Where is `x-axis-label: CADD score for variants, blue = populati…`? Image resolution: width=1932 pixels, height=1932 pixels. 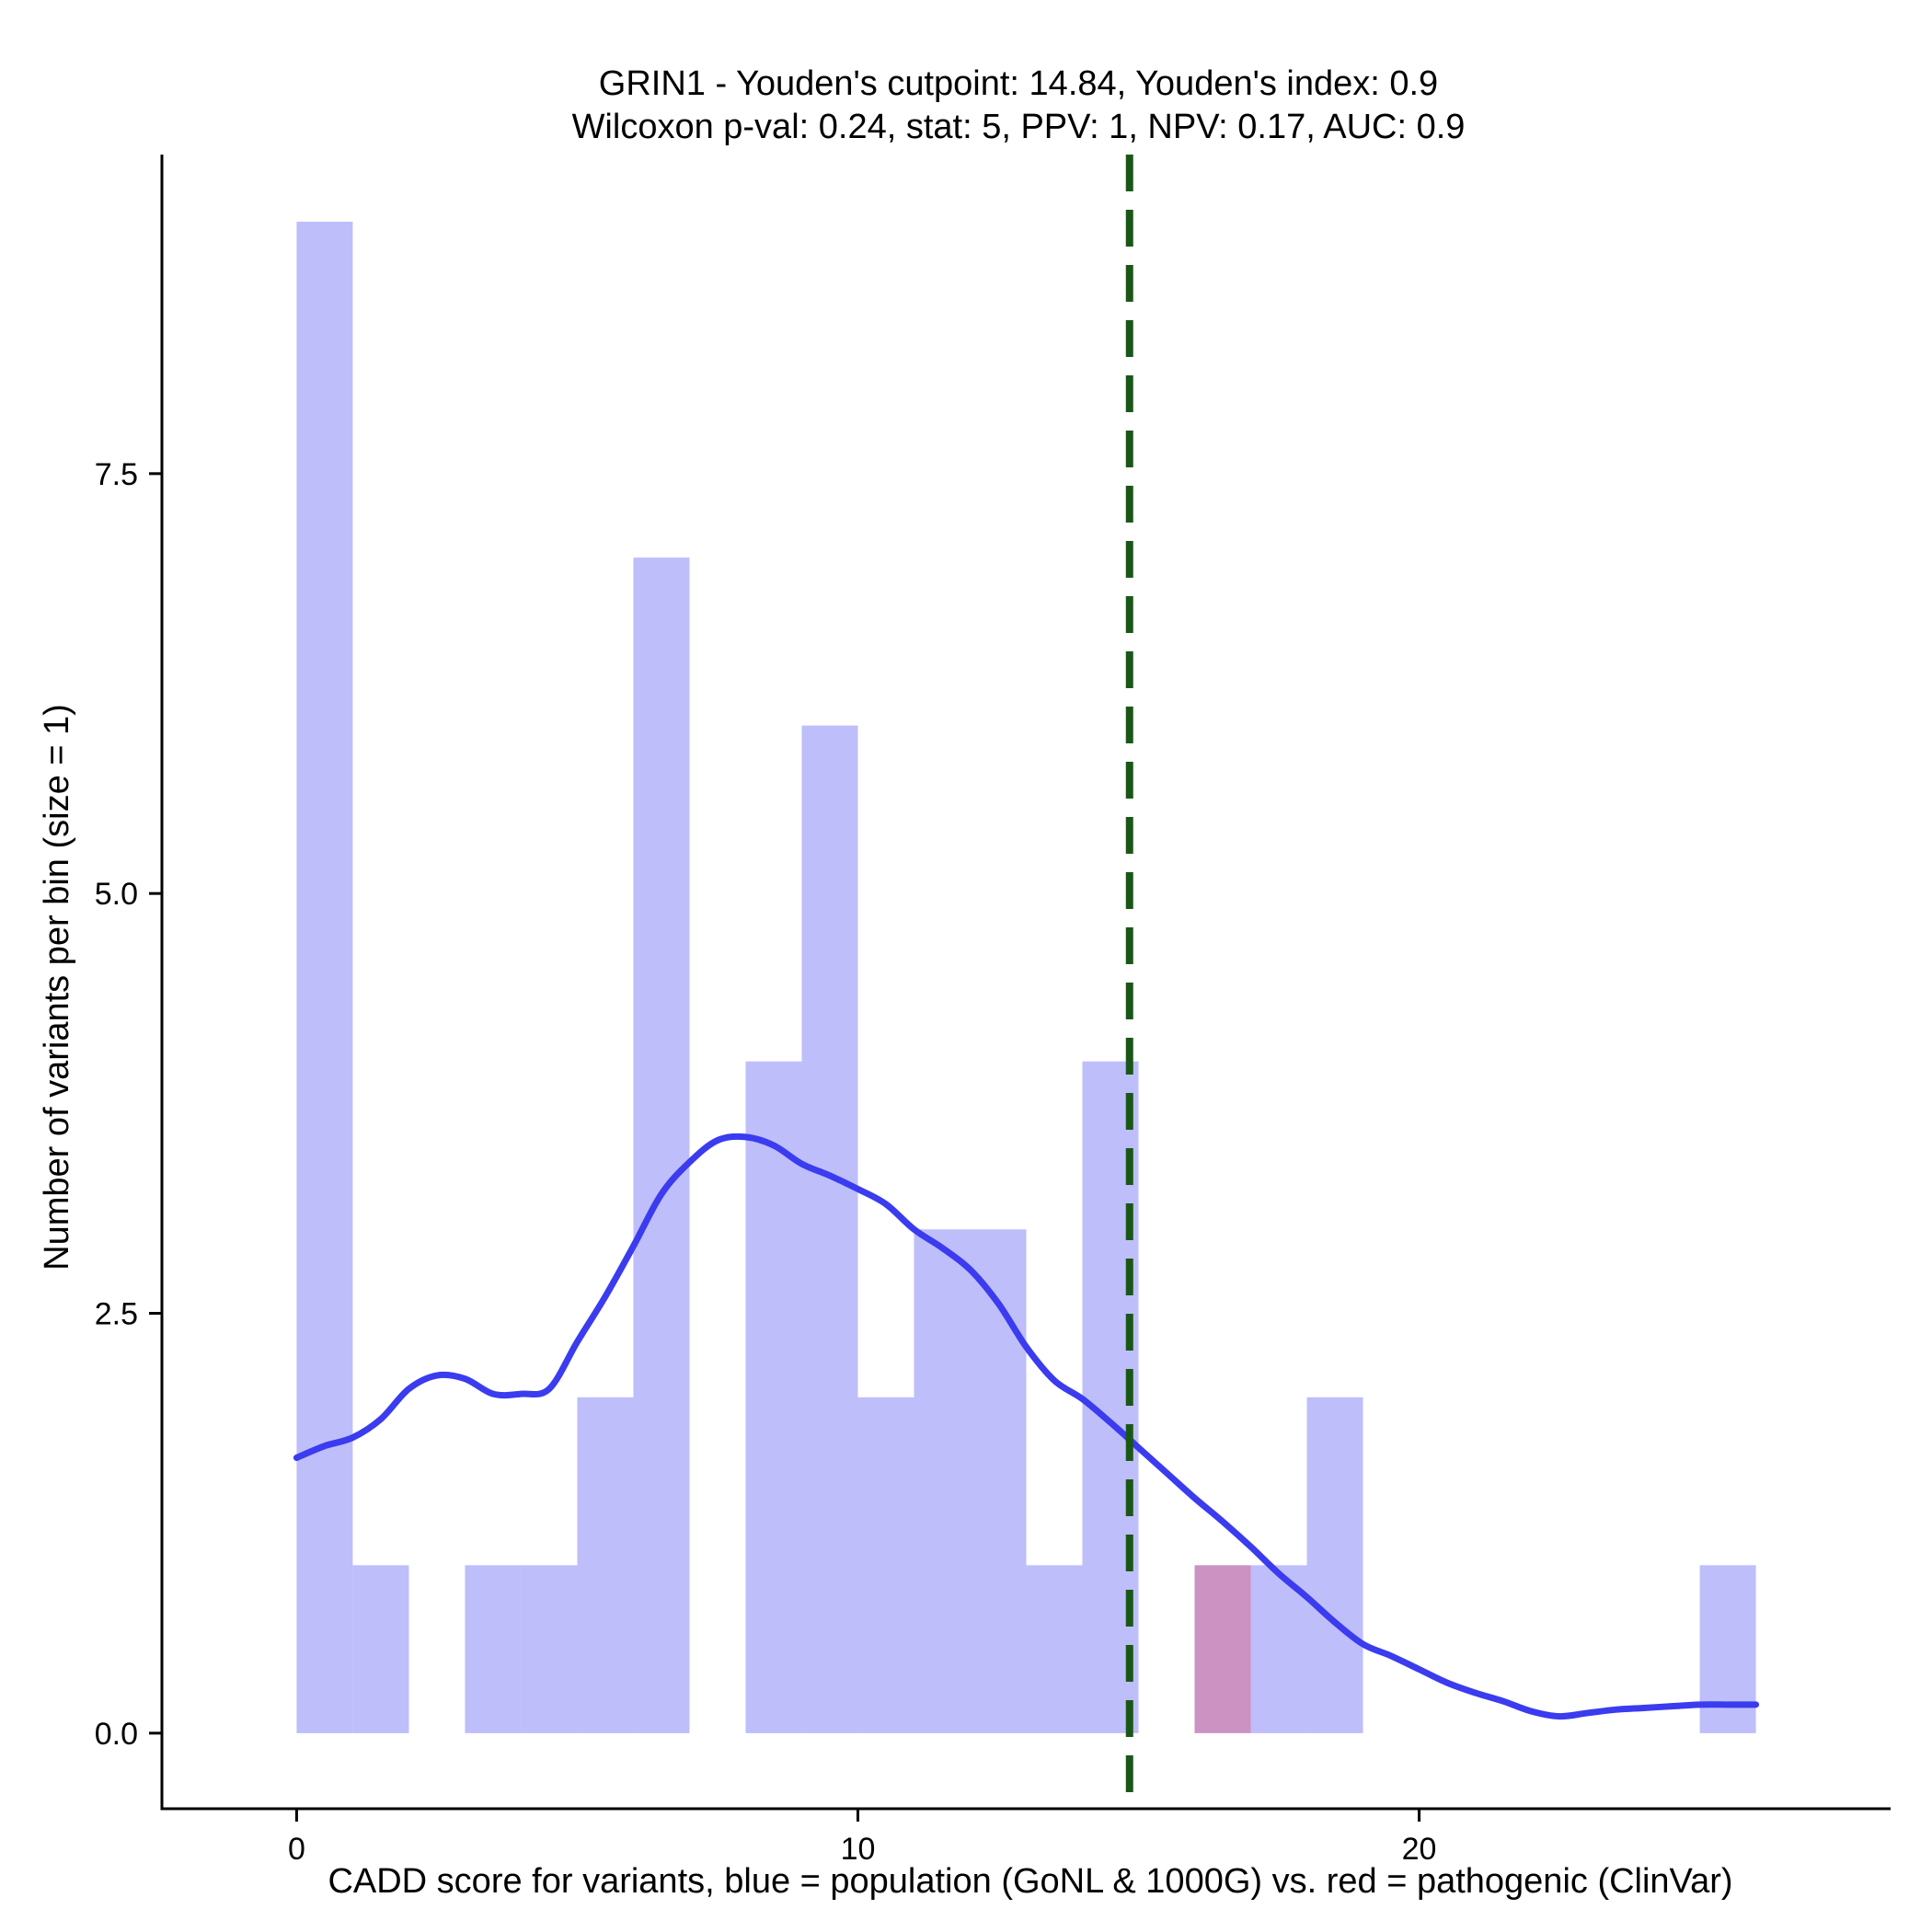 x-axis-label: CADD score for variants, blue = populati… is located at coordinates (1030, 1881).